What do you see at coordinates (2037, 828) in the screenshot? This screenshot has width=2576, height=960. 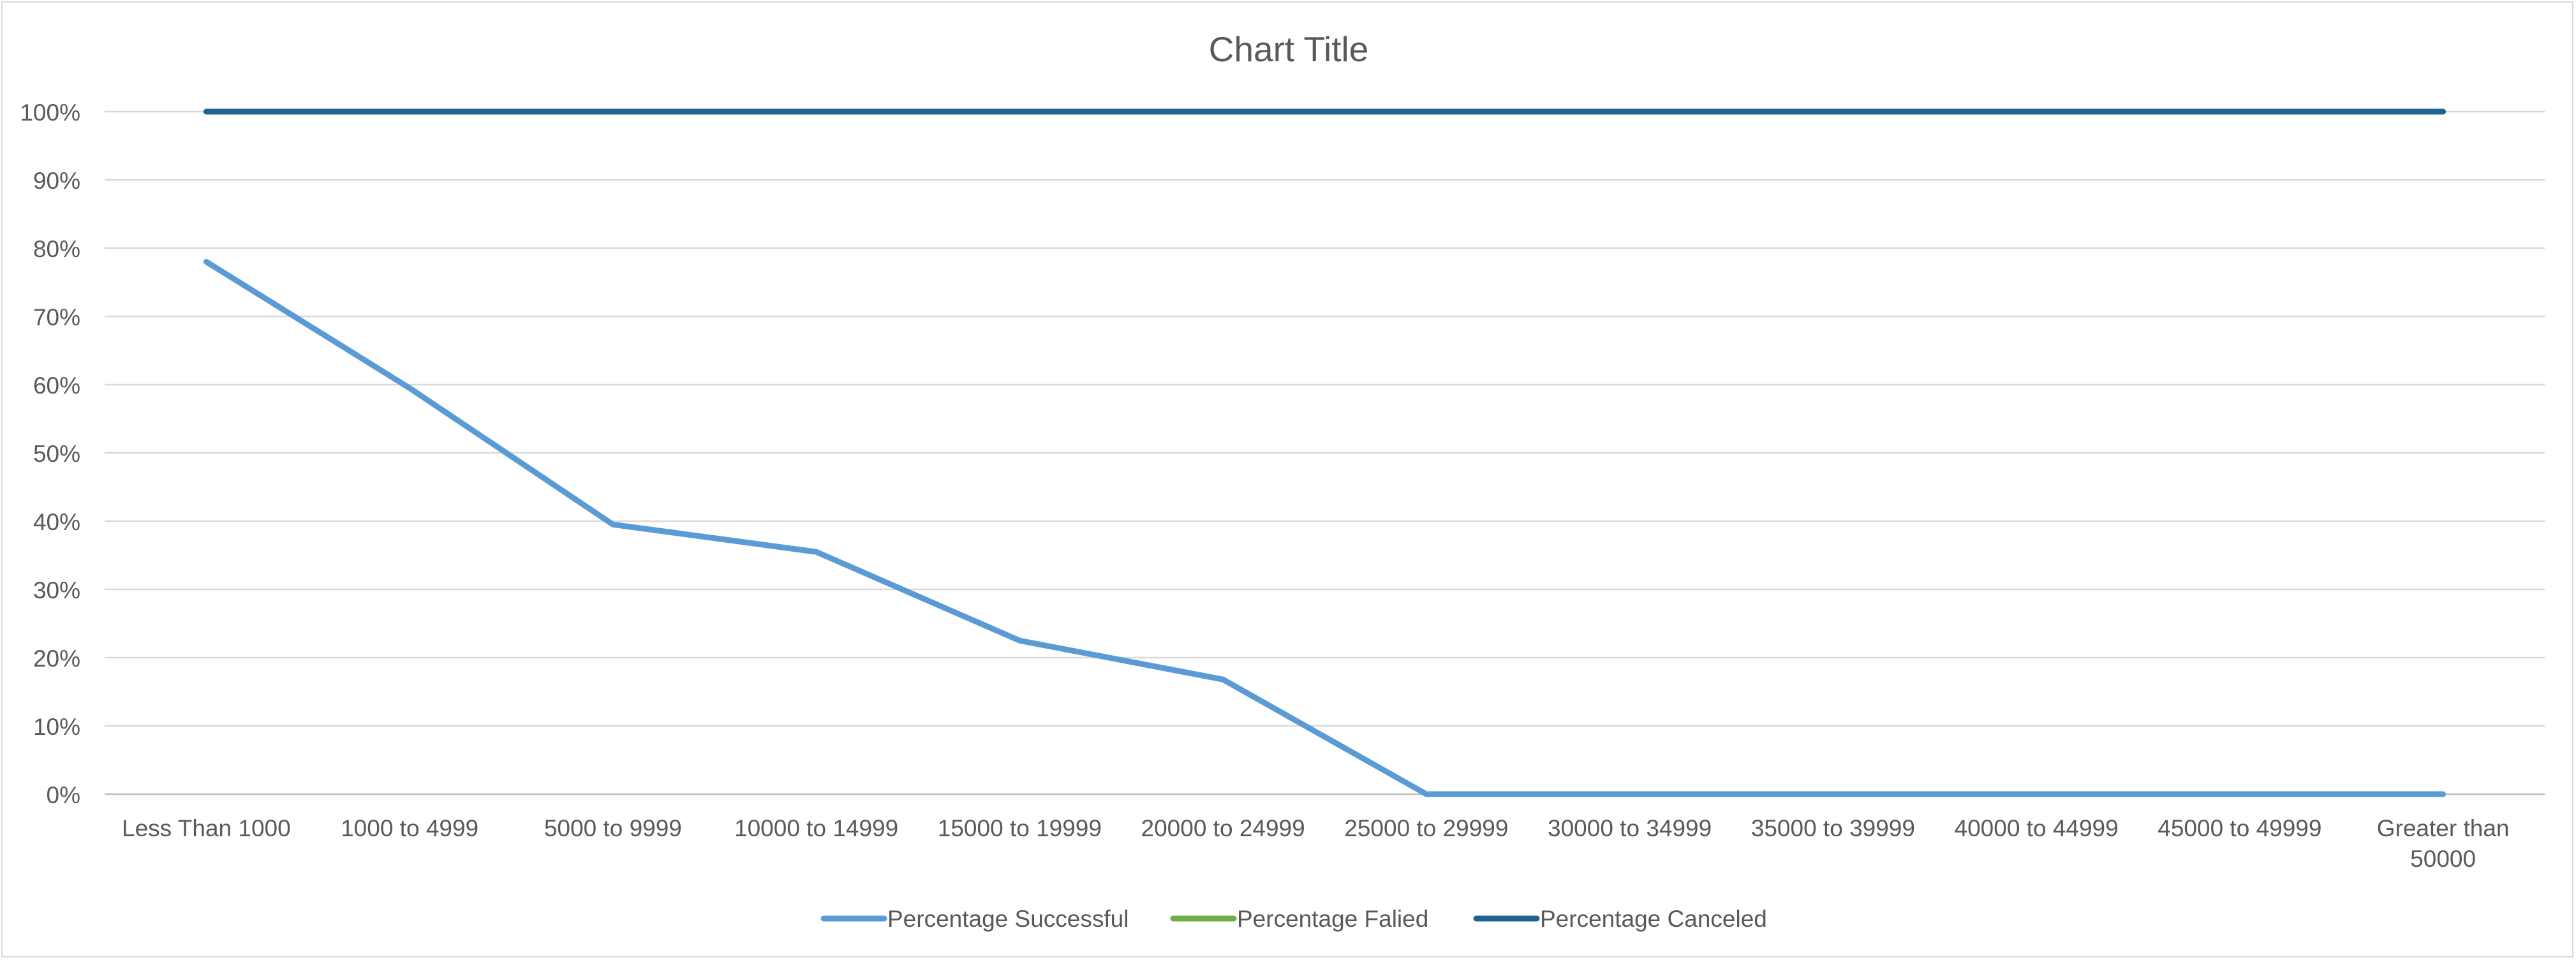 I see `x-tick-label: 40000 to 44999` at bounding box center [2037, 828].